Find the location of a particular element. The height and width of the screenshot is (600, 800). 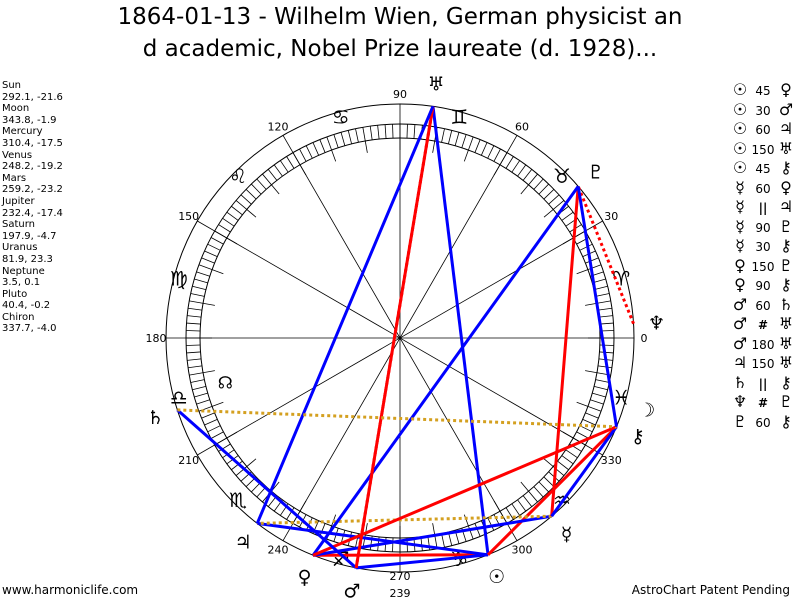

chiron-icon: ⚷ is located at coordinates (786, 167).